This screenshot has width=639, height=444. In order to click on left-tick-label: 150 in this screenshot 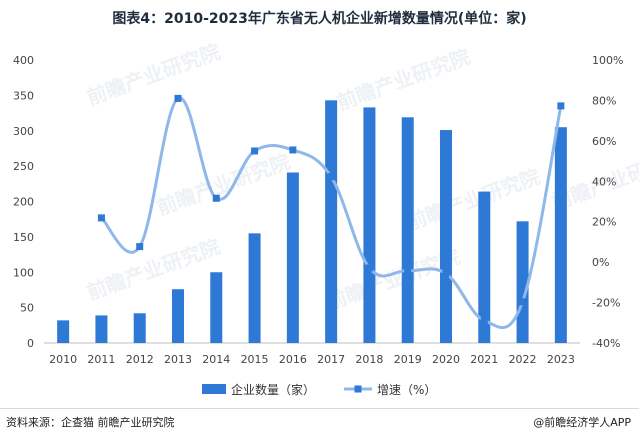, I will do `click(23, 237)`.